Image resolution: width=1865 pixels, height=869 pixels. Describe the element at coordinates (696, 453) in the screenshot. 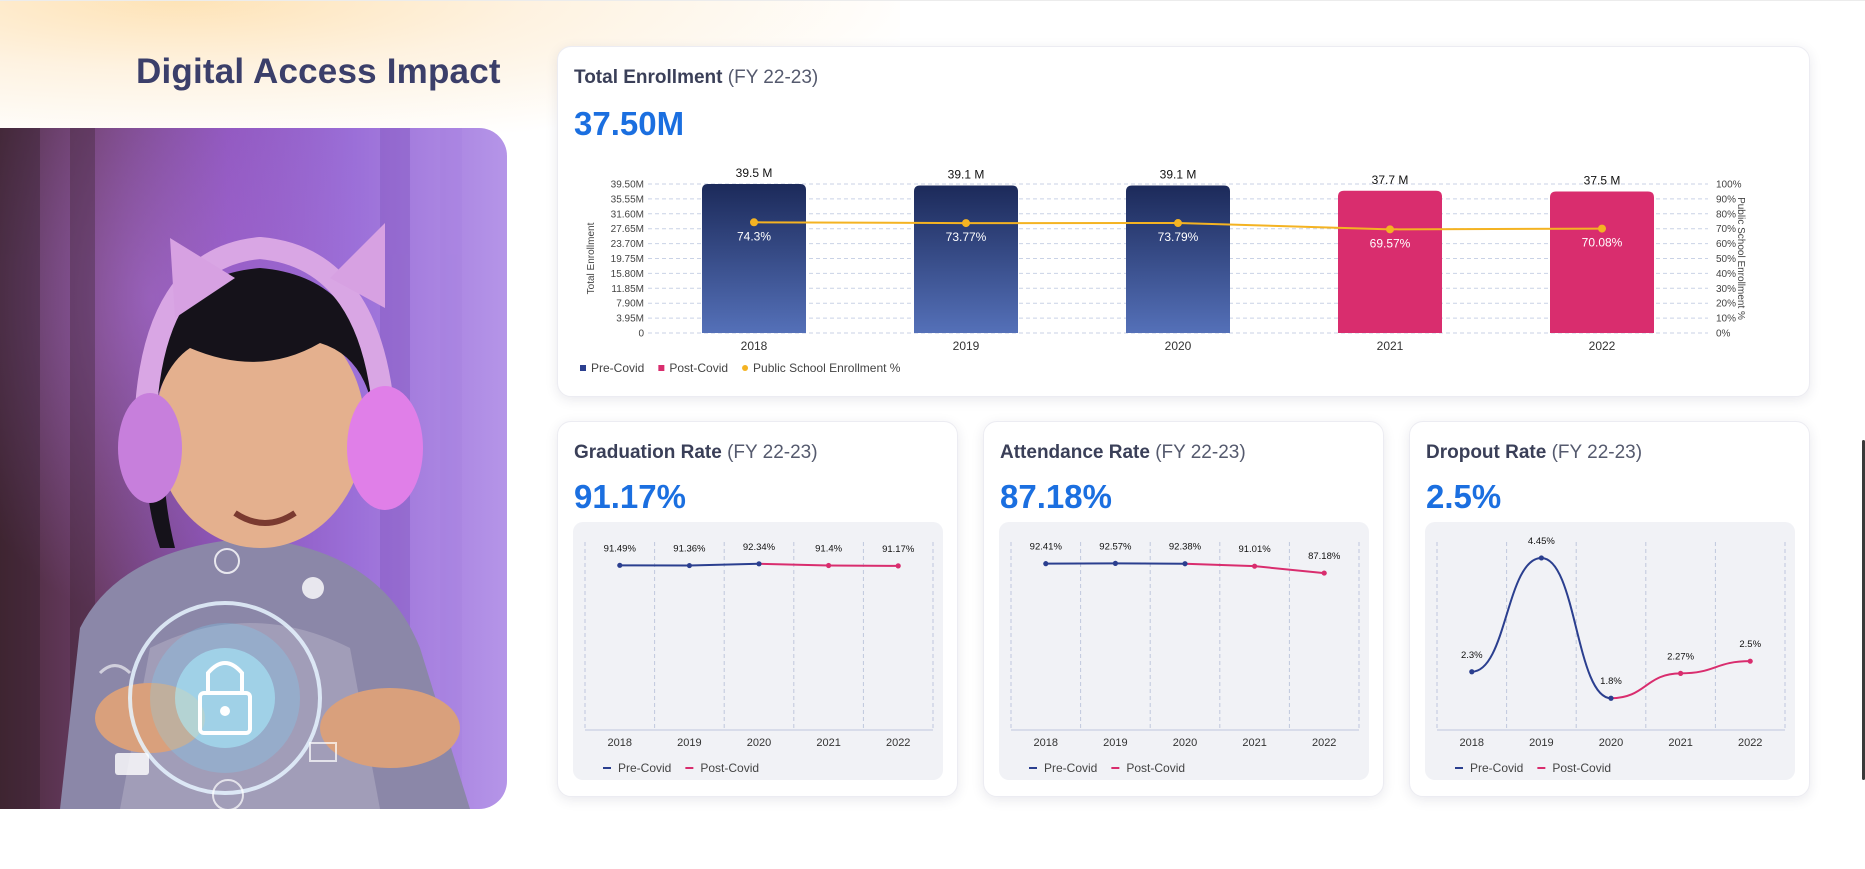

I see `graduation-card-title: Graduation Rate (FY 22-23)` at that location.